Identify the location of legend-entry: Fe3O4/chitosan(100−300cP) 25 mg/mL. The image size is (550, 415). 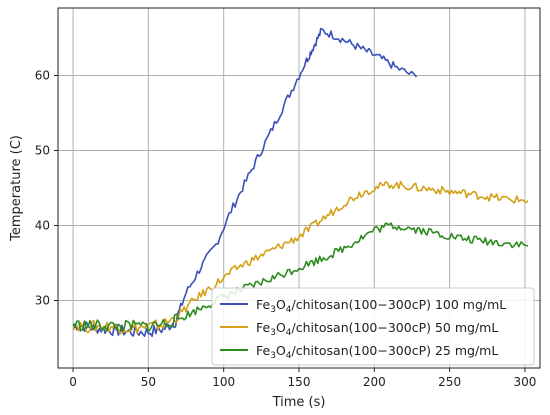
(377, 352).